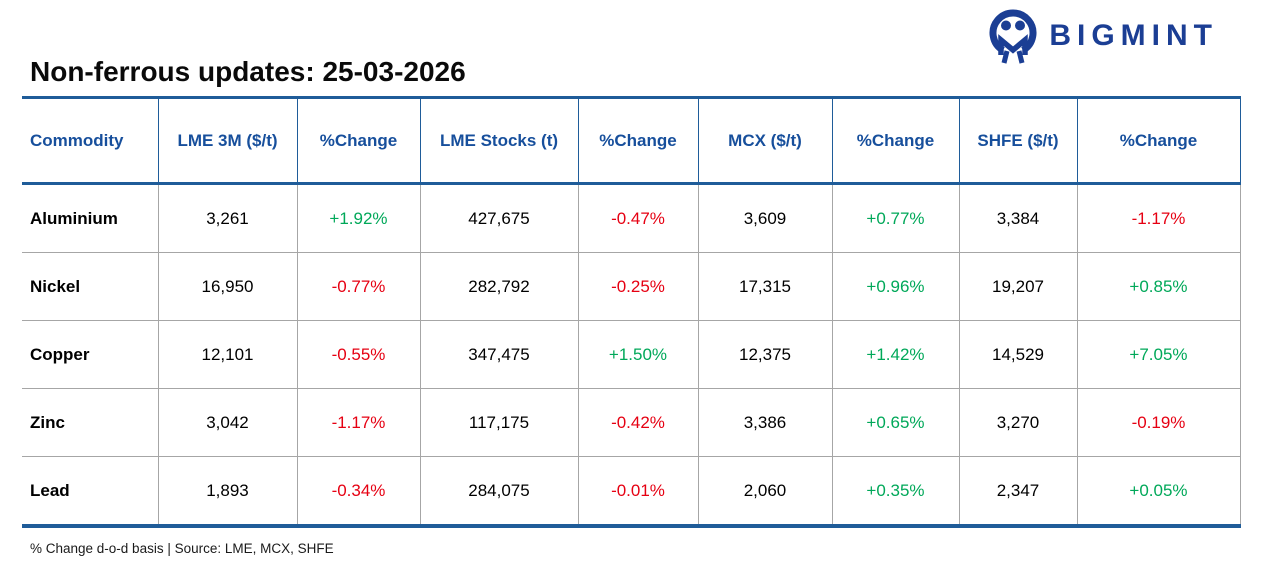 This screenshot has height=571, width=1266. I want to click on column-header-commodity: Commodity, so click(90, 140).